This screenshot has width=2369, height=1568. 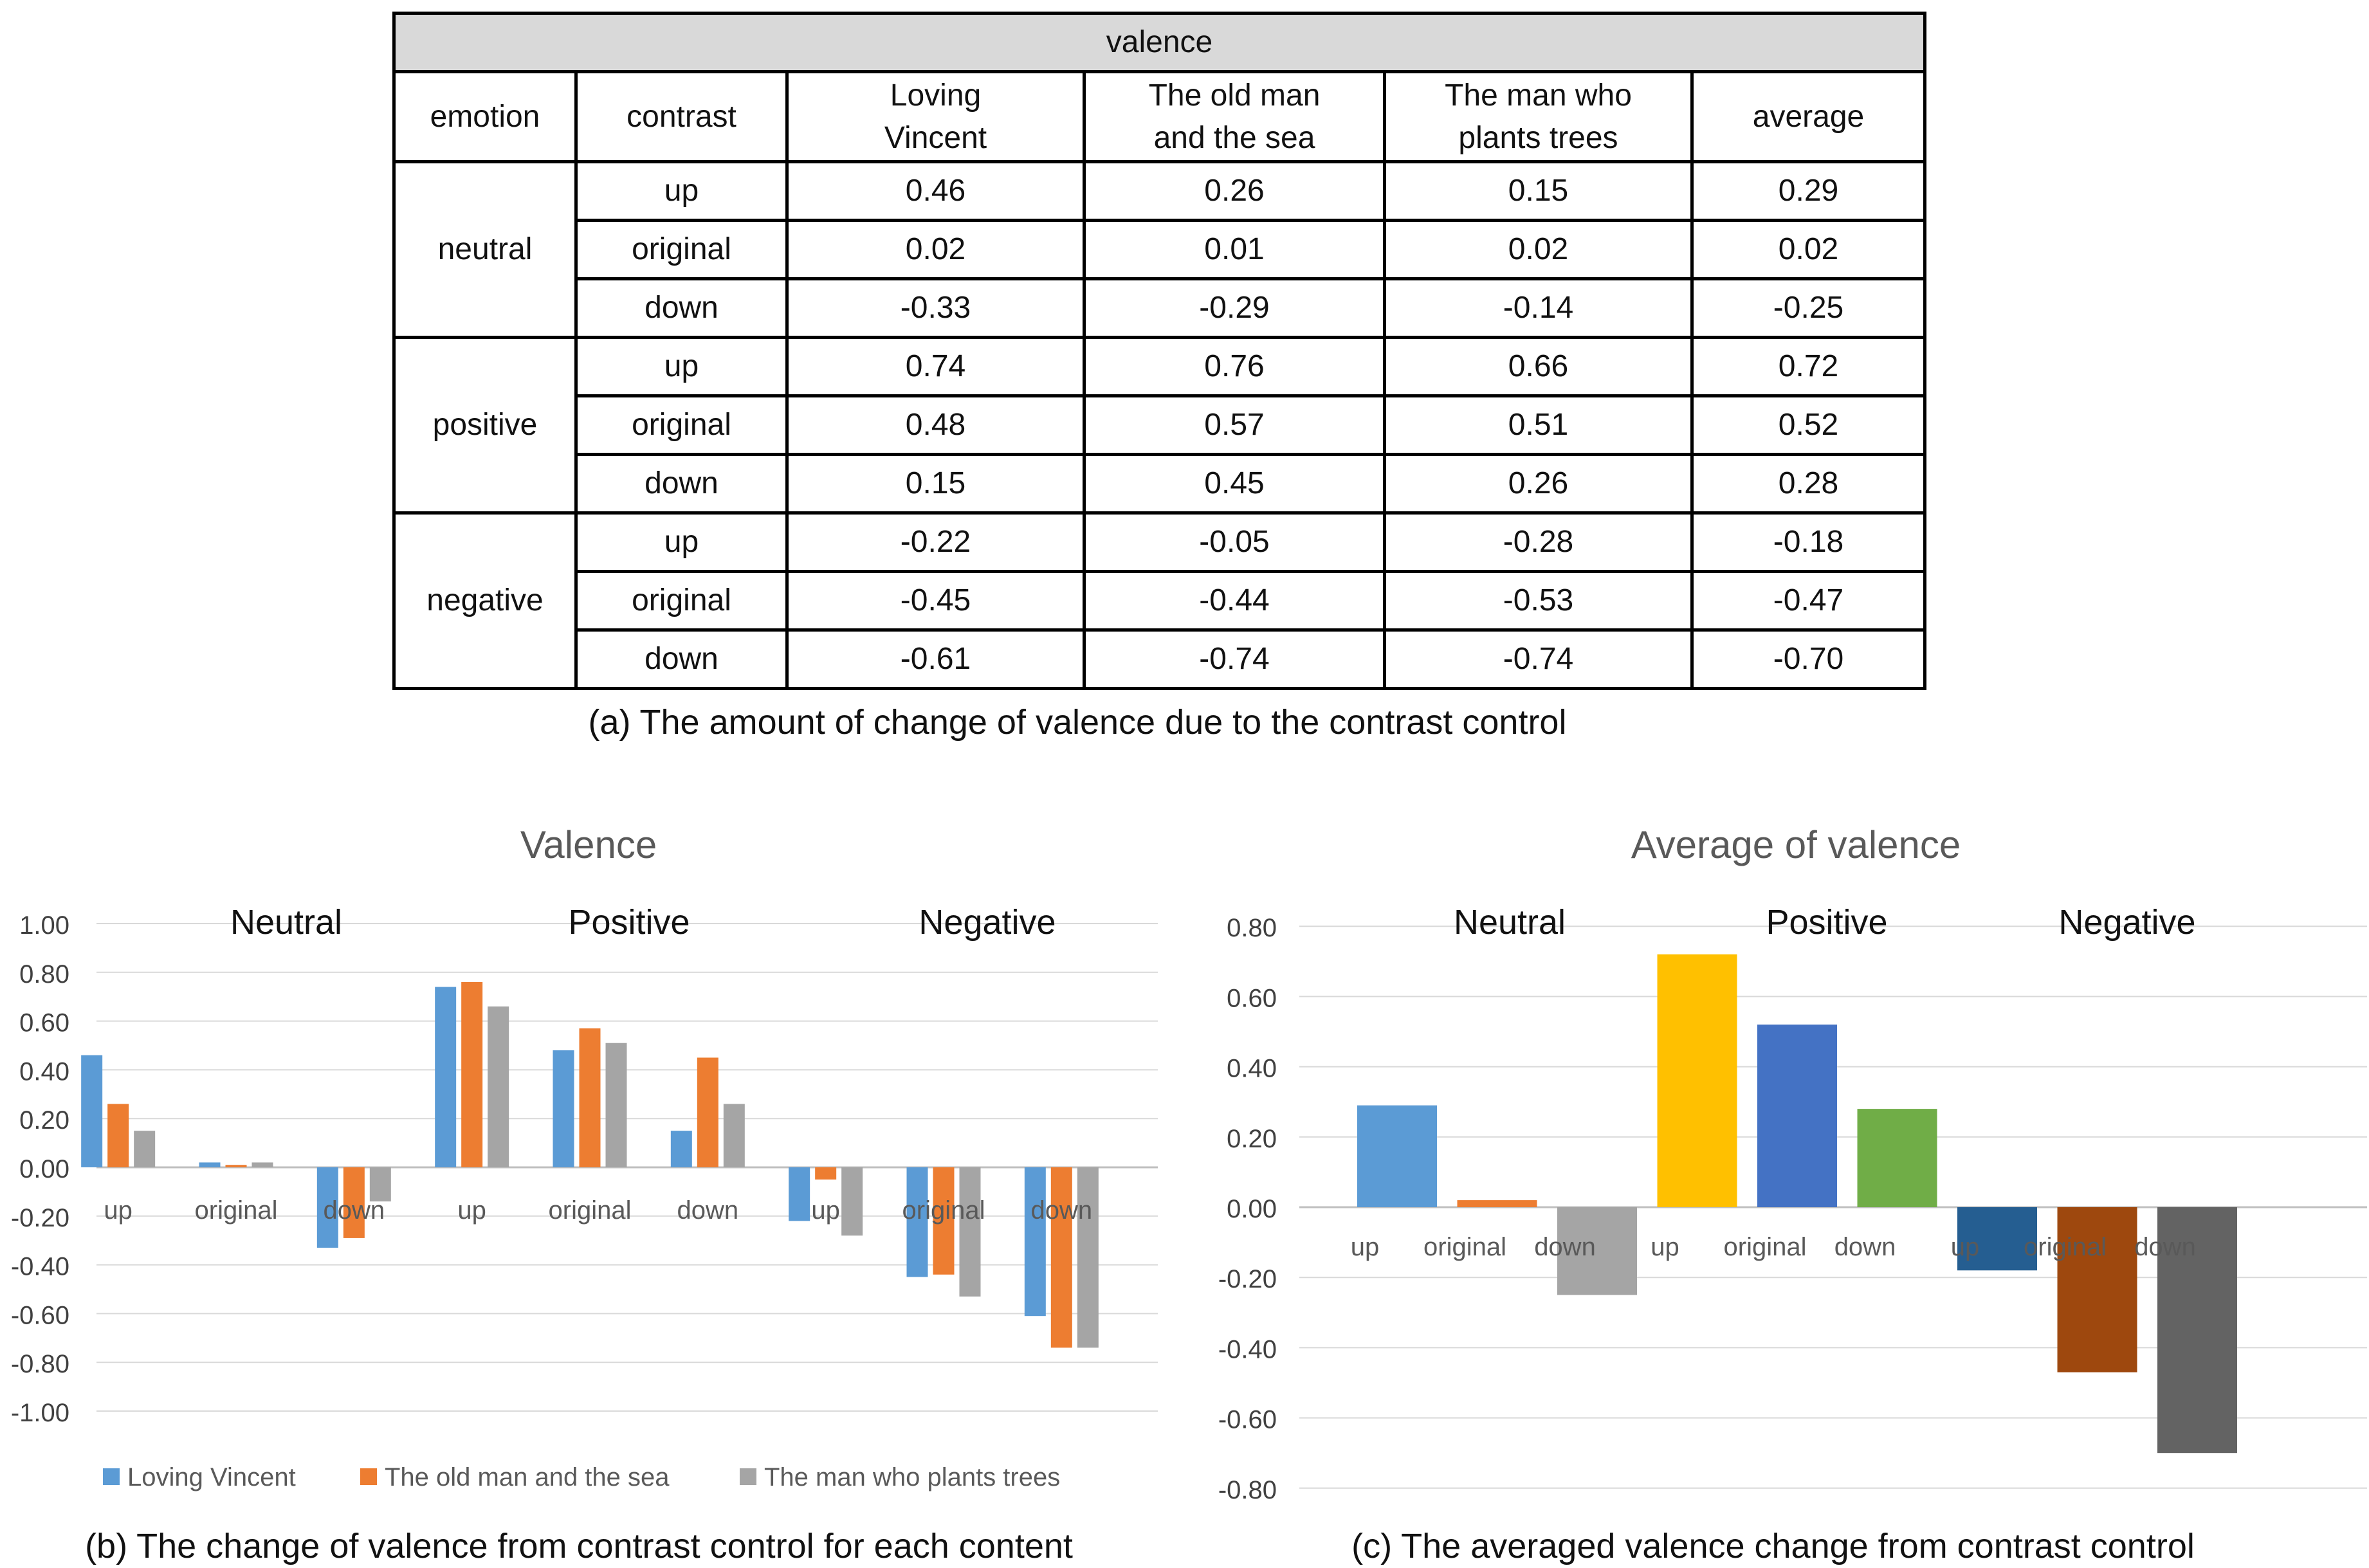 I want to click on table-title-row: valence, so click(x=1159, y=43).